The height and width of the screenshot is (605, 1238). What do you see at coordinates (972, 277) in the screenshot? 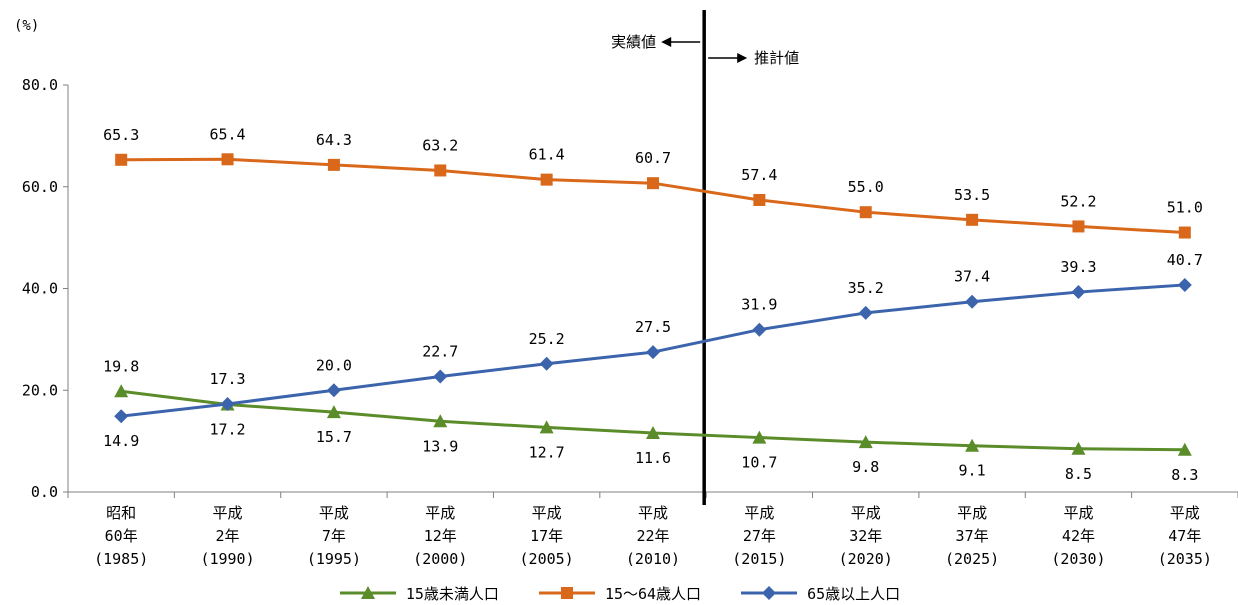
I see `data-label: 37.4` at bounding box center [972, 277].